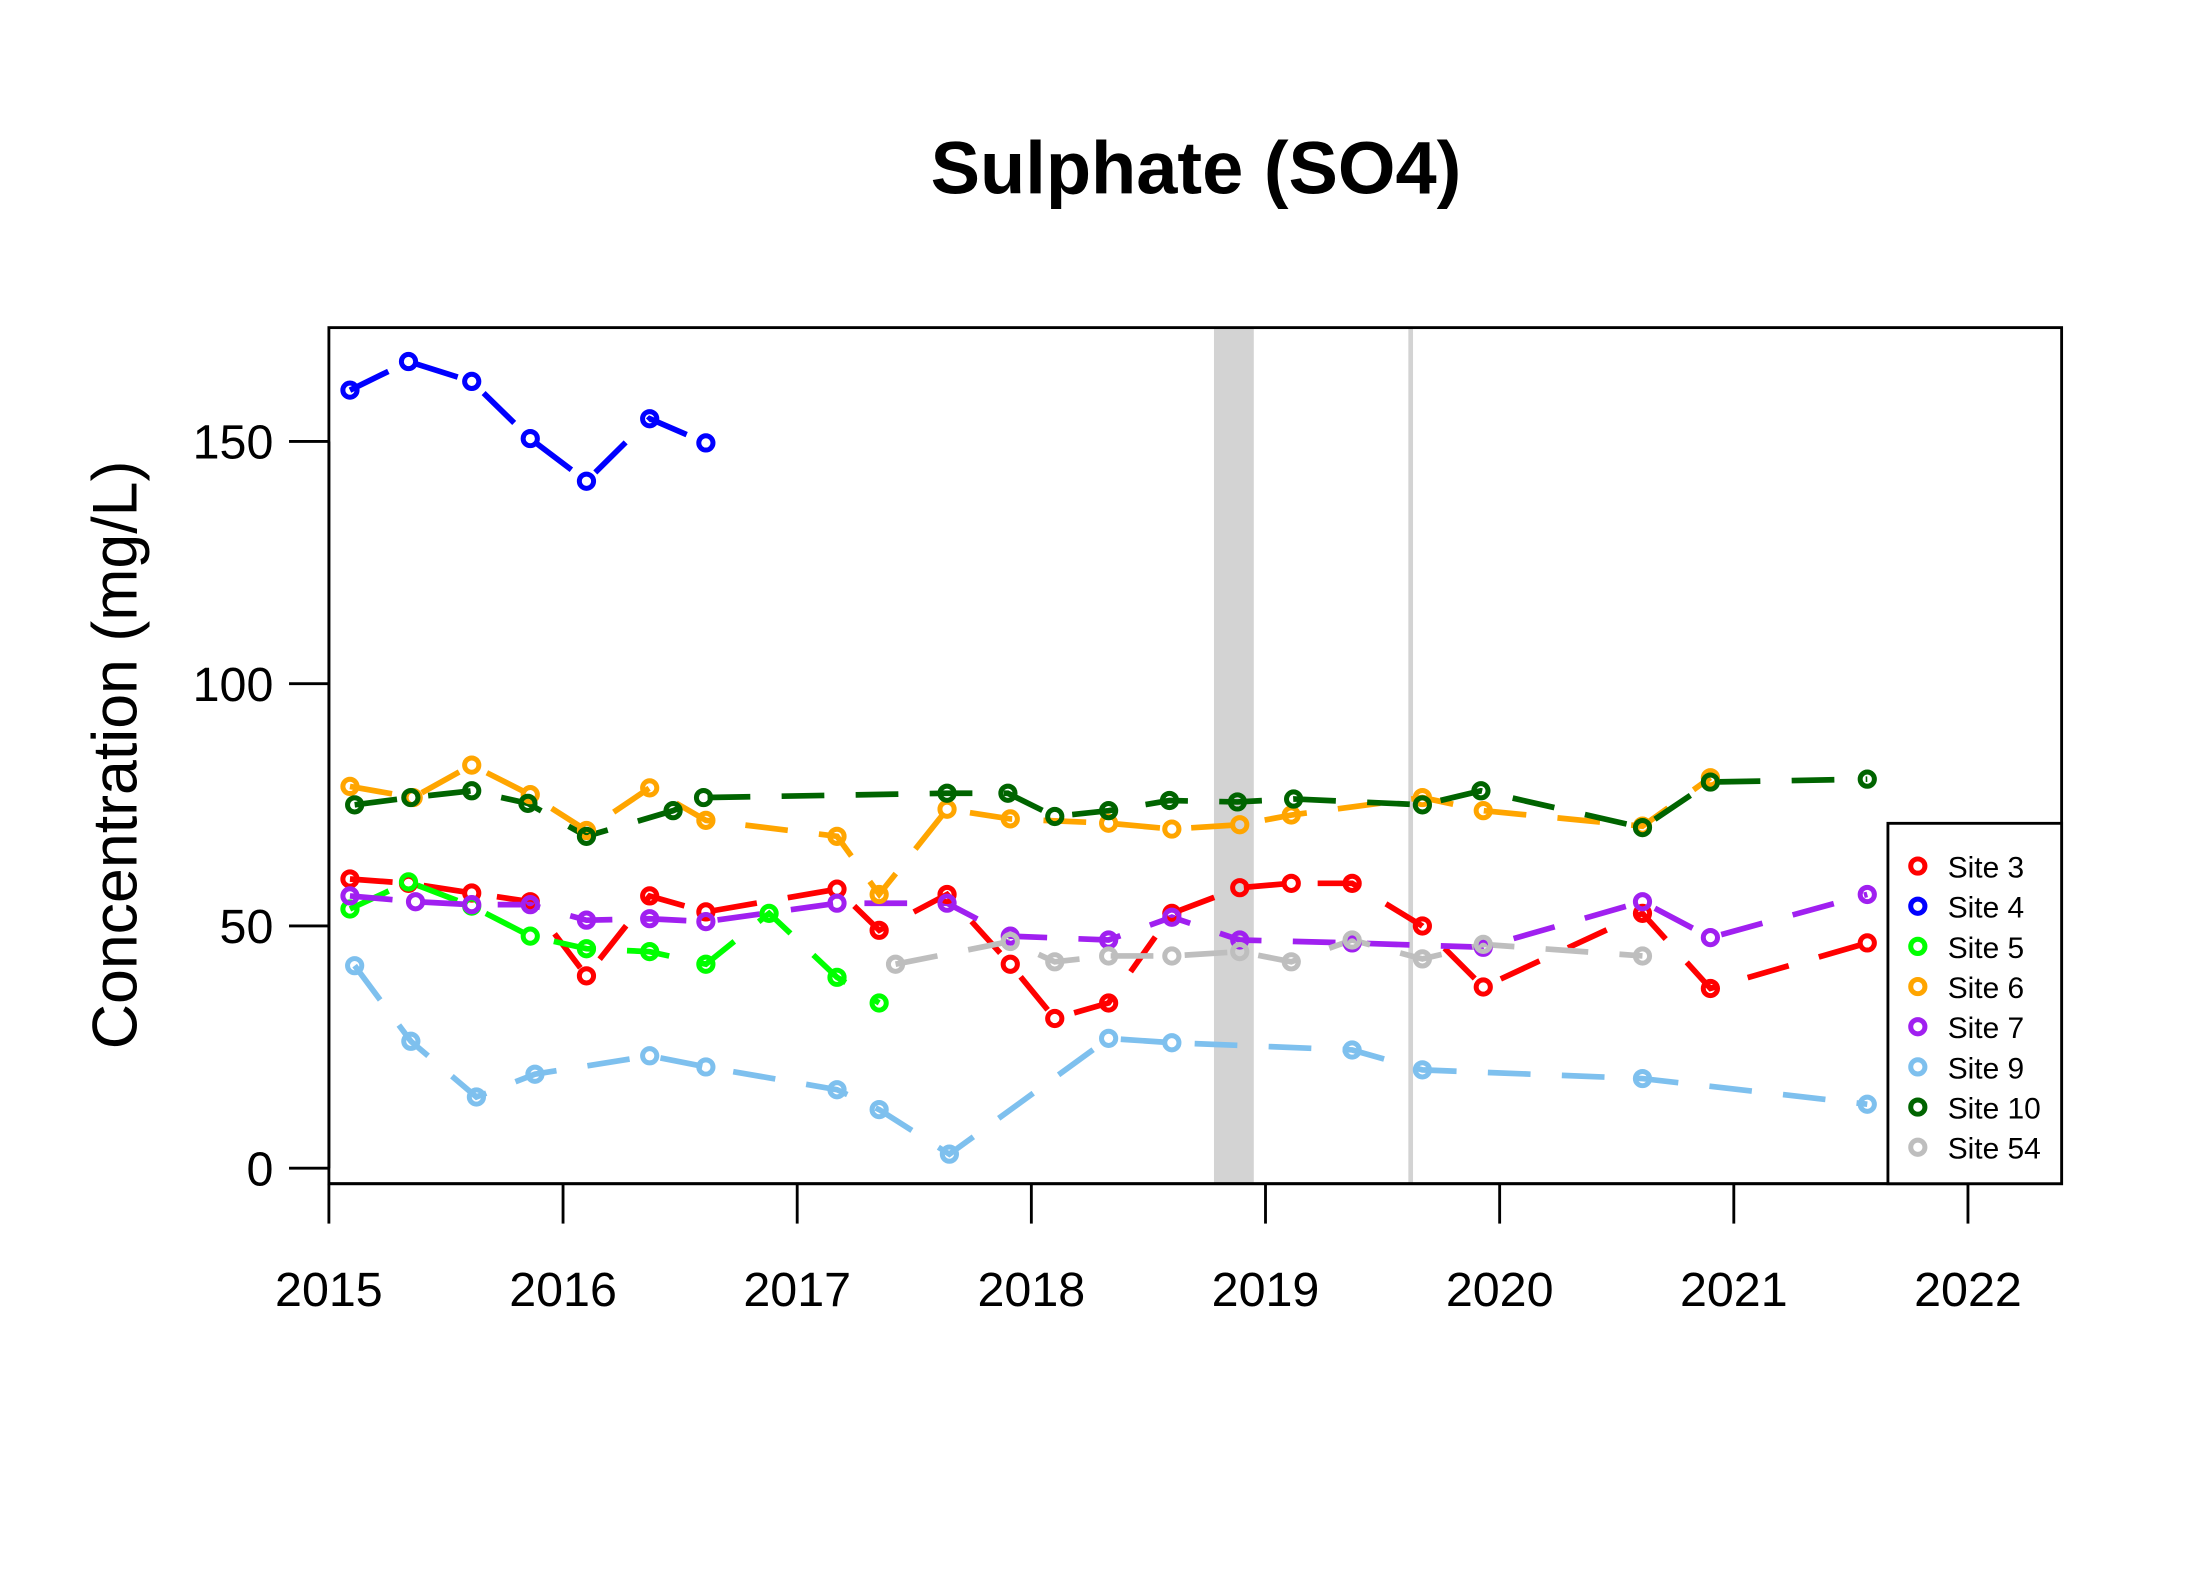 The image size is (2204, 1574). What do you see at coordinates (1968, 1290) in the screenshot?
I see `x-tick-label: 2022` at bounding box center [1968, 1290].